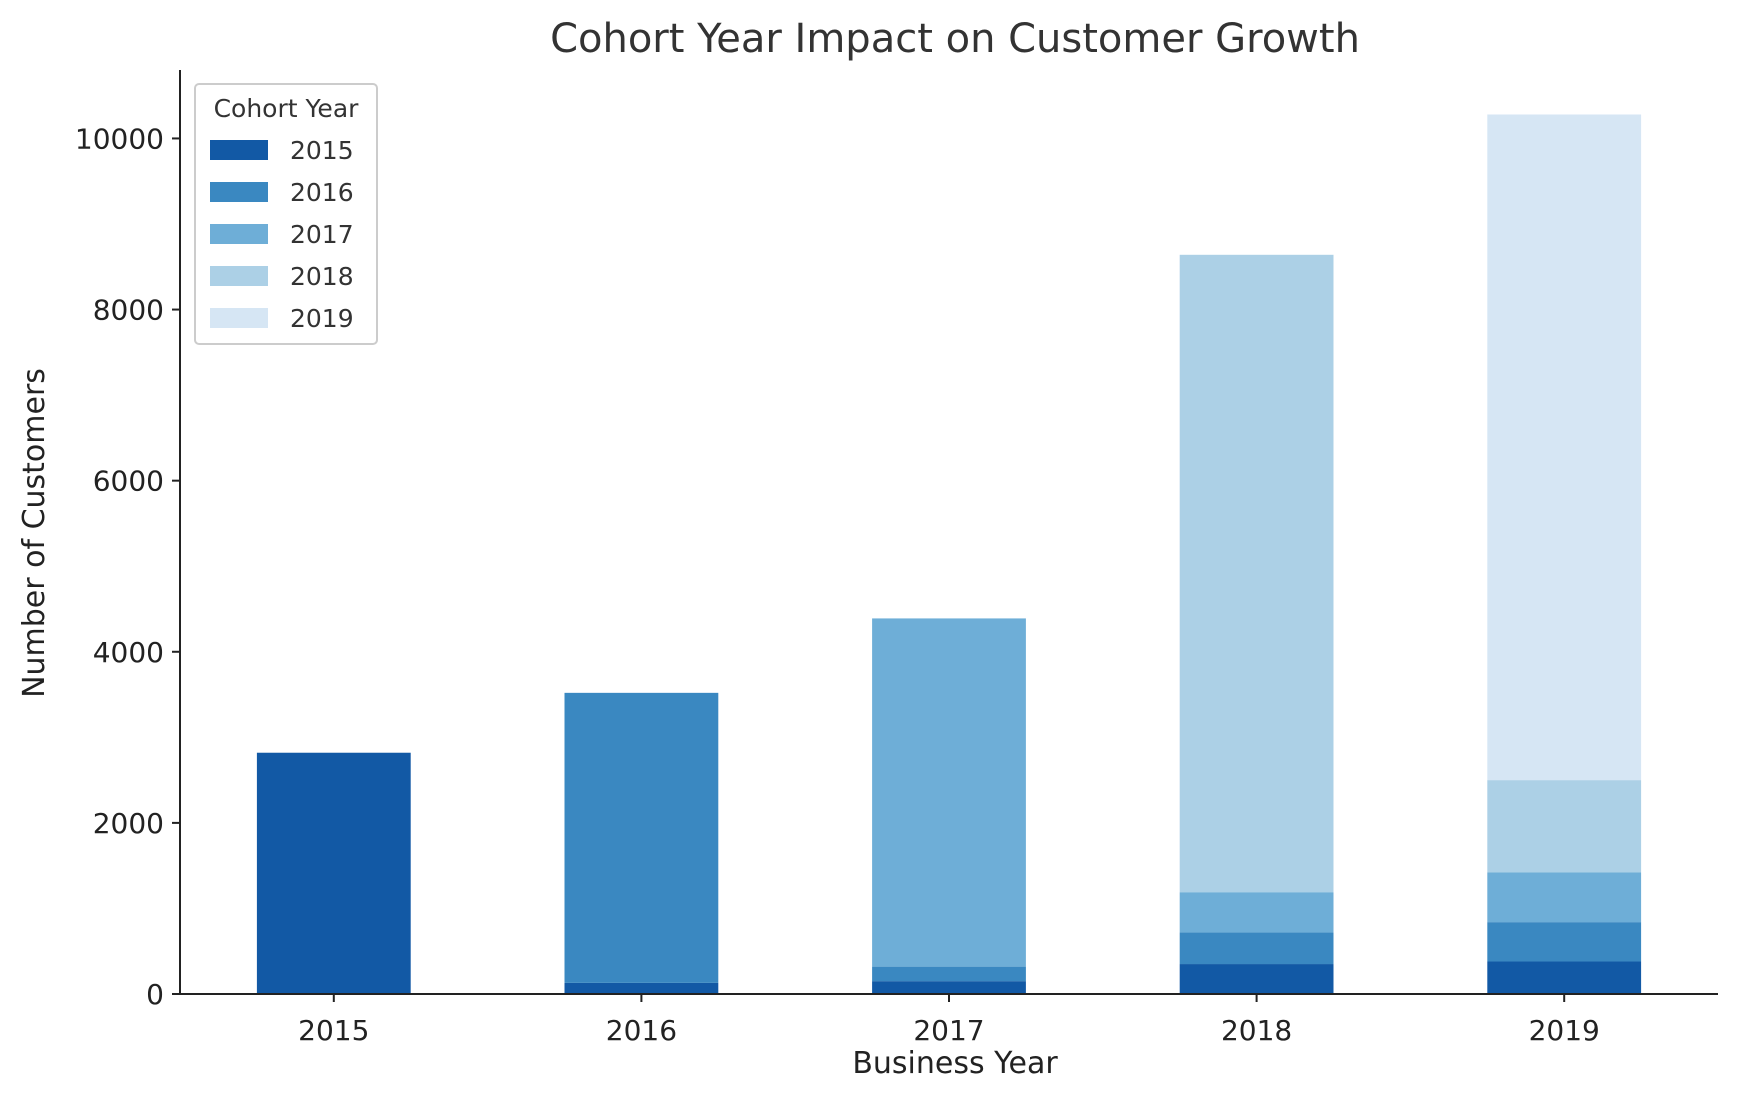 The width and height of the screenshot is (1750, 1101). I want to click on bar-segment-2015-cohort-2015, so click(333, 873).